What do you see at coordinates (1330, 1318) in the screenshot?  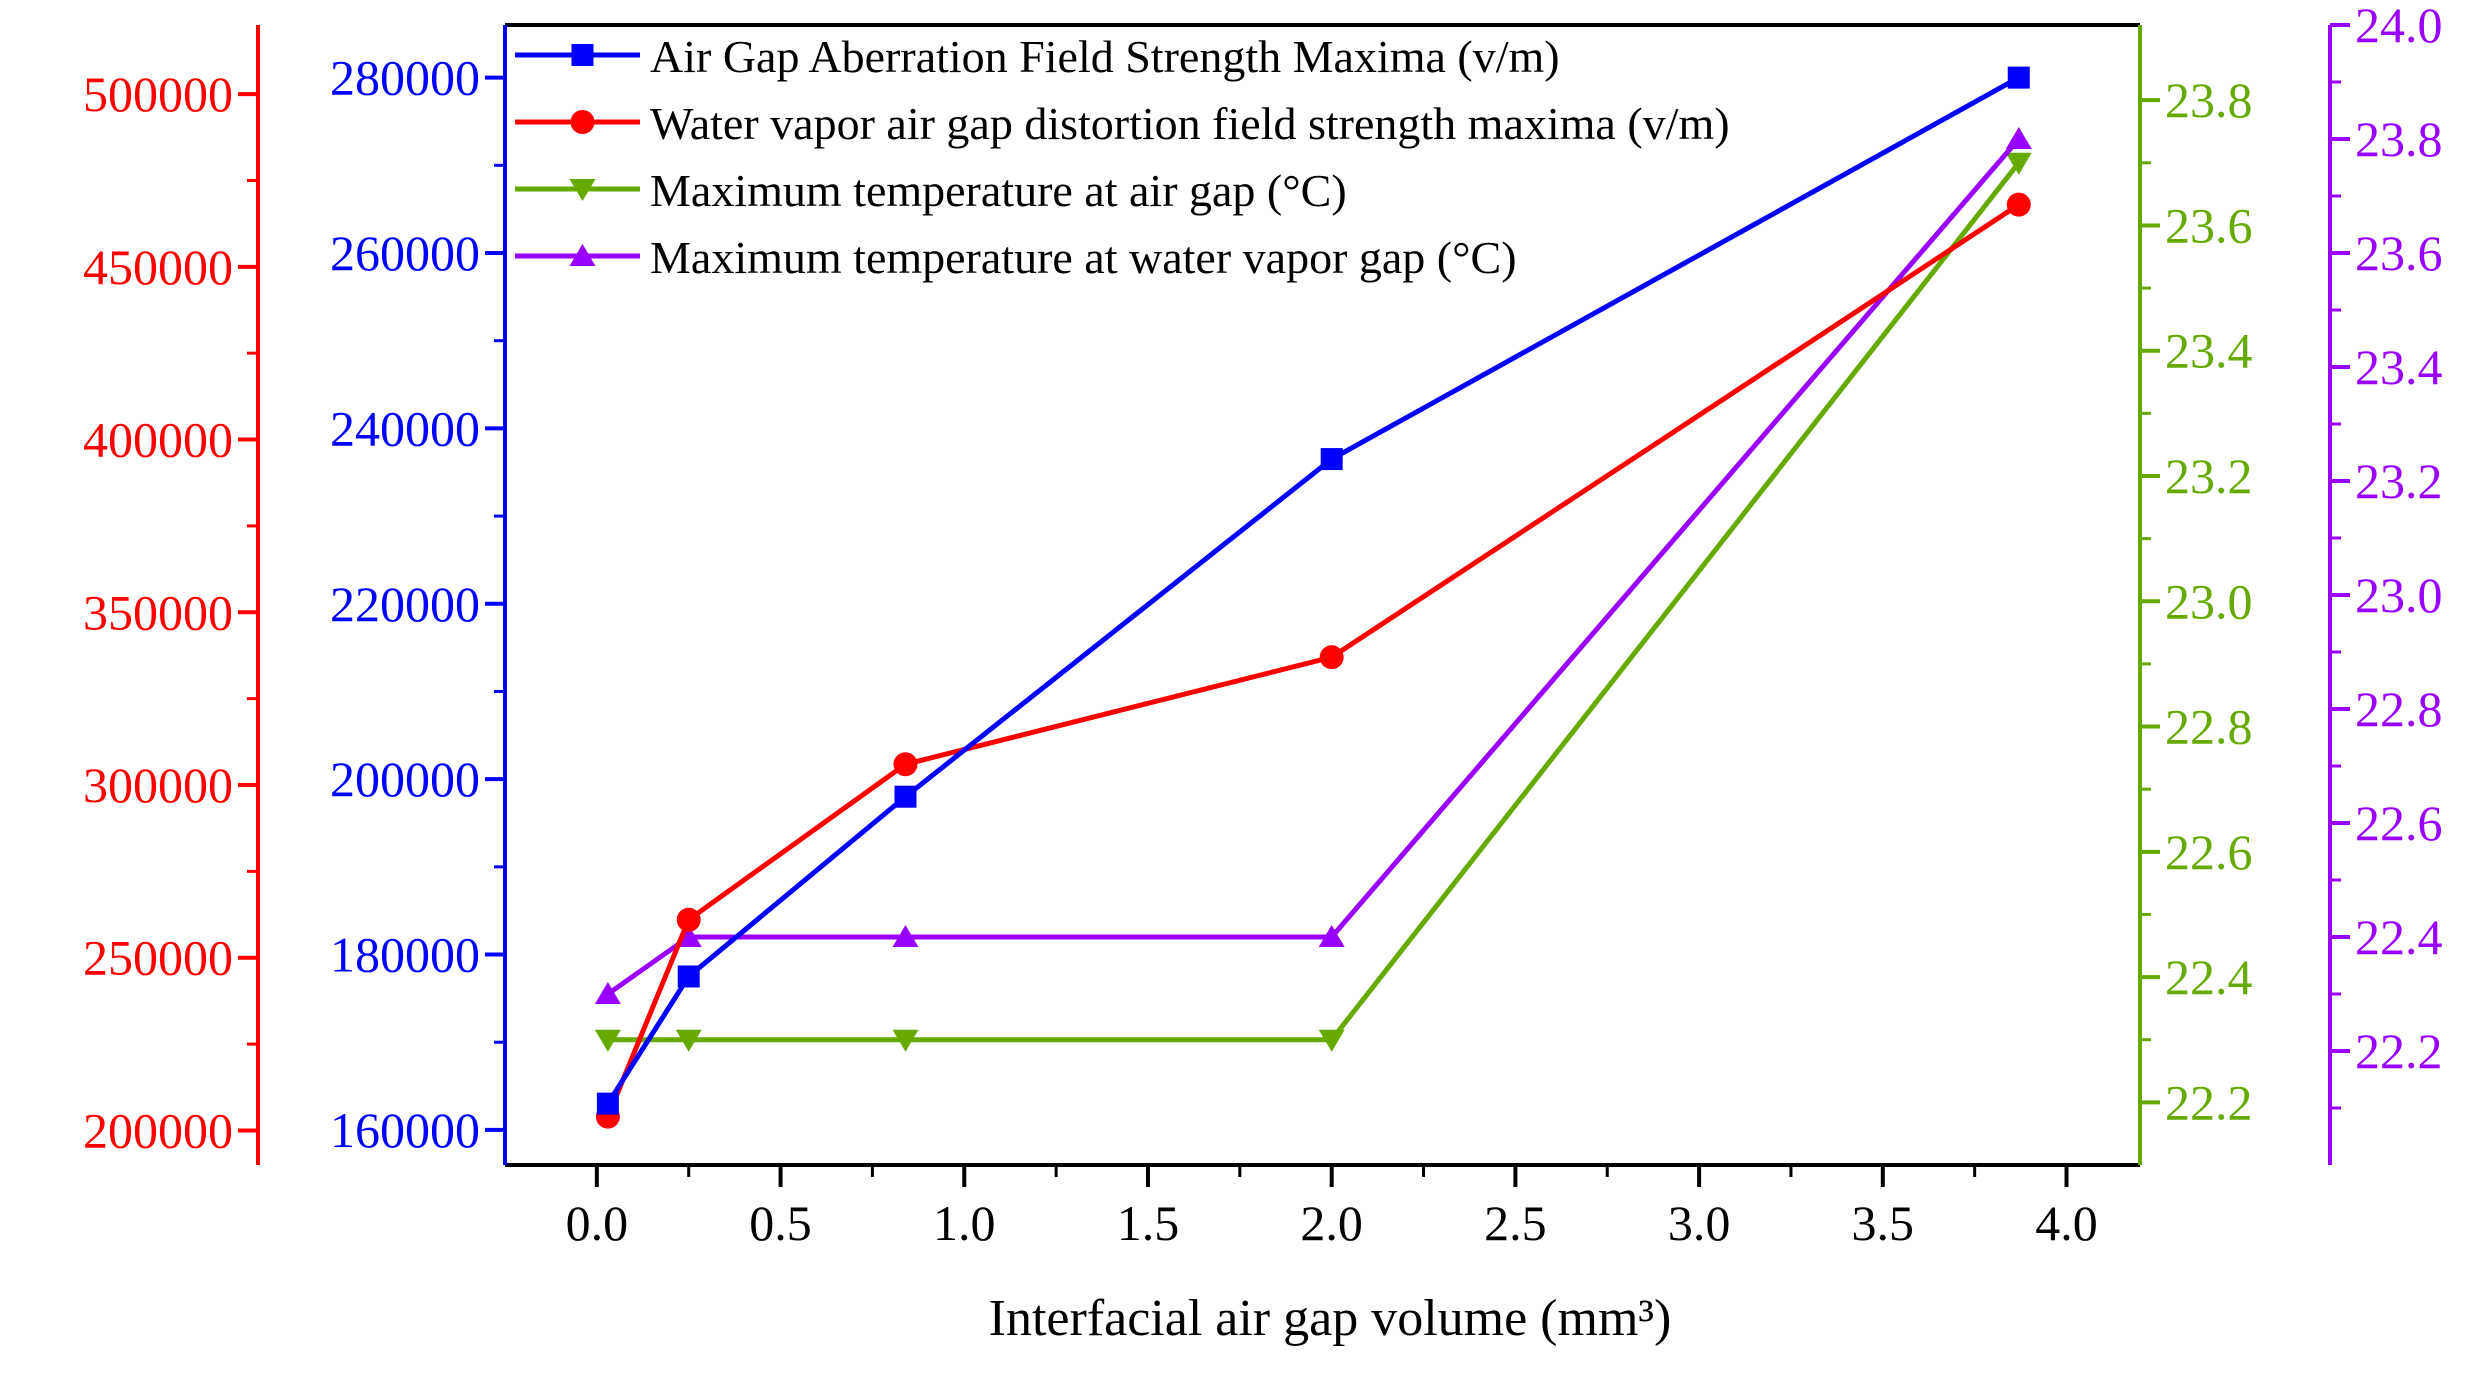 I see `x-axis-title: Interfacial air gap volume (mm³)` at bounding box center [1330, 1318].